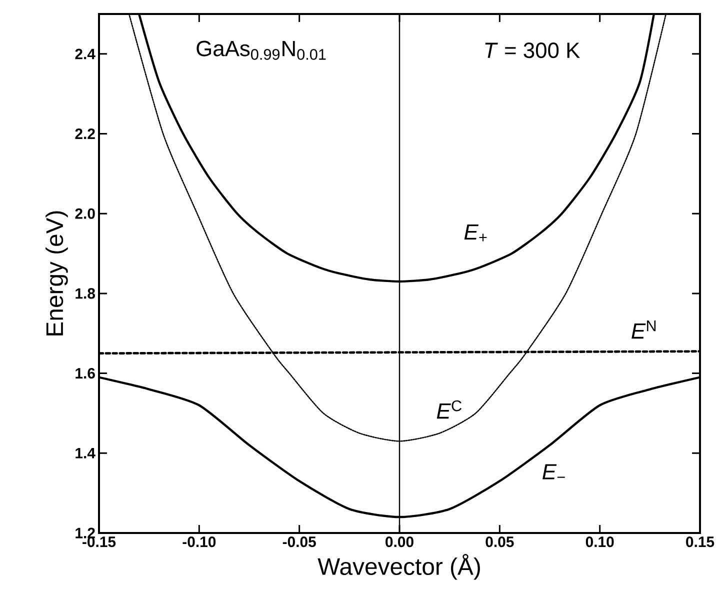  I want to click on annotation: E$_{−}$, so click(553, 472).